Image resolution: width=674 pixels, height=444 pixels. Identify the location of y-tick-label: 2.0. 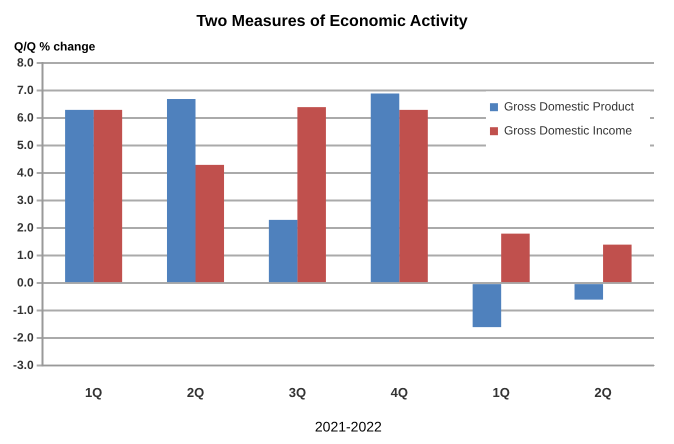
(25, 227).